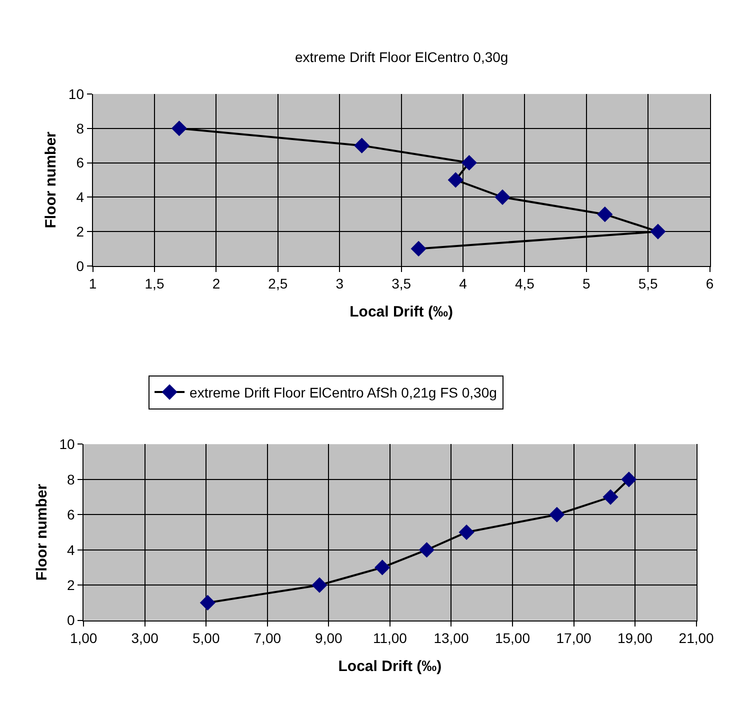  What do you see at coordinates (278, 284) in the screenshot?
I see `x-tick-label: 2,5` at bounding box center [278, 284].